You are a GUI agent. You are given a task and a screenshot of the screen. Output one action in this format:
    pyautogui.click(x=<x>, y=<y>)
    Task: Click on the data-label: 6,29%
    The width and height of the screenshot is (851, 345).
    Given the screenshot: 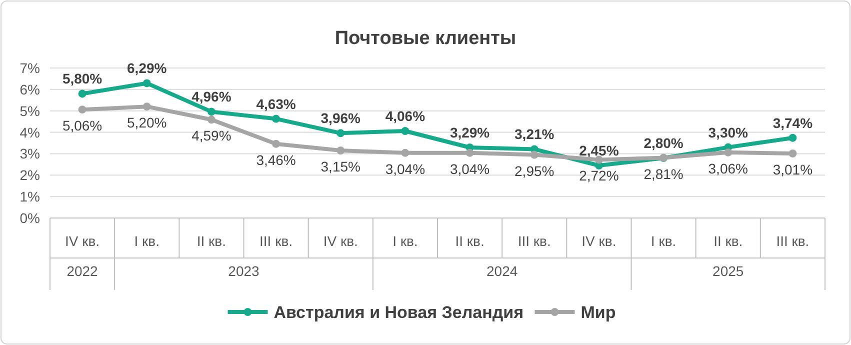 What is the action you would take?
    pyautogui.click(x=147, y=68)
    